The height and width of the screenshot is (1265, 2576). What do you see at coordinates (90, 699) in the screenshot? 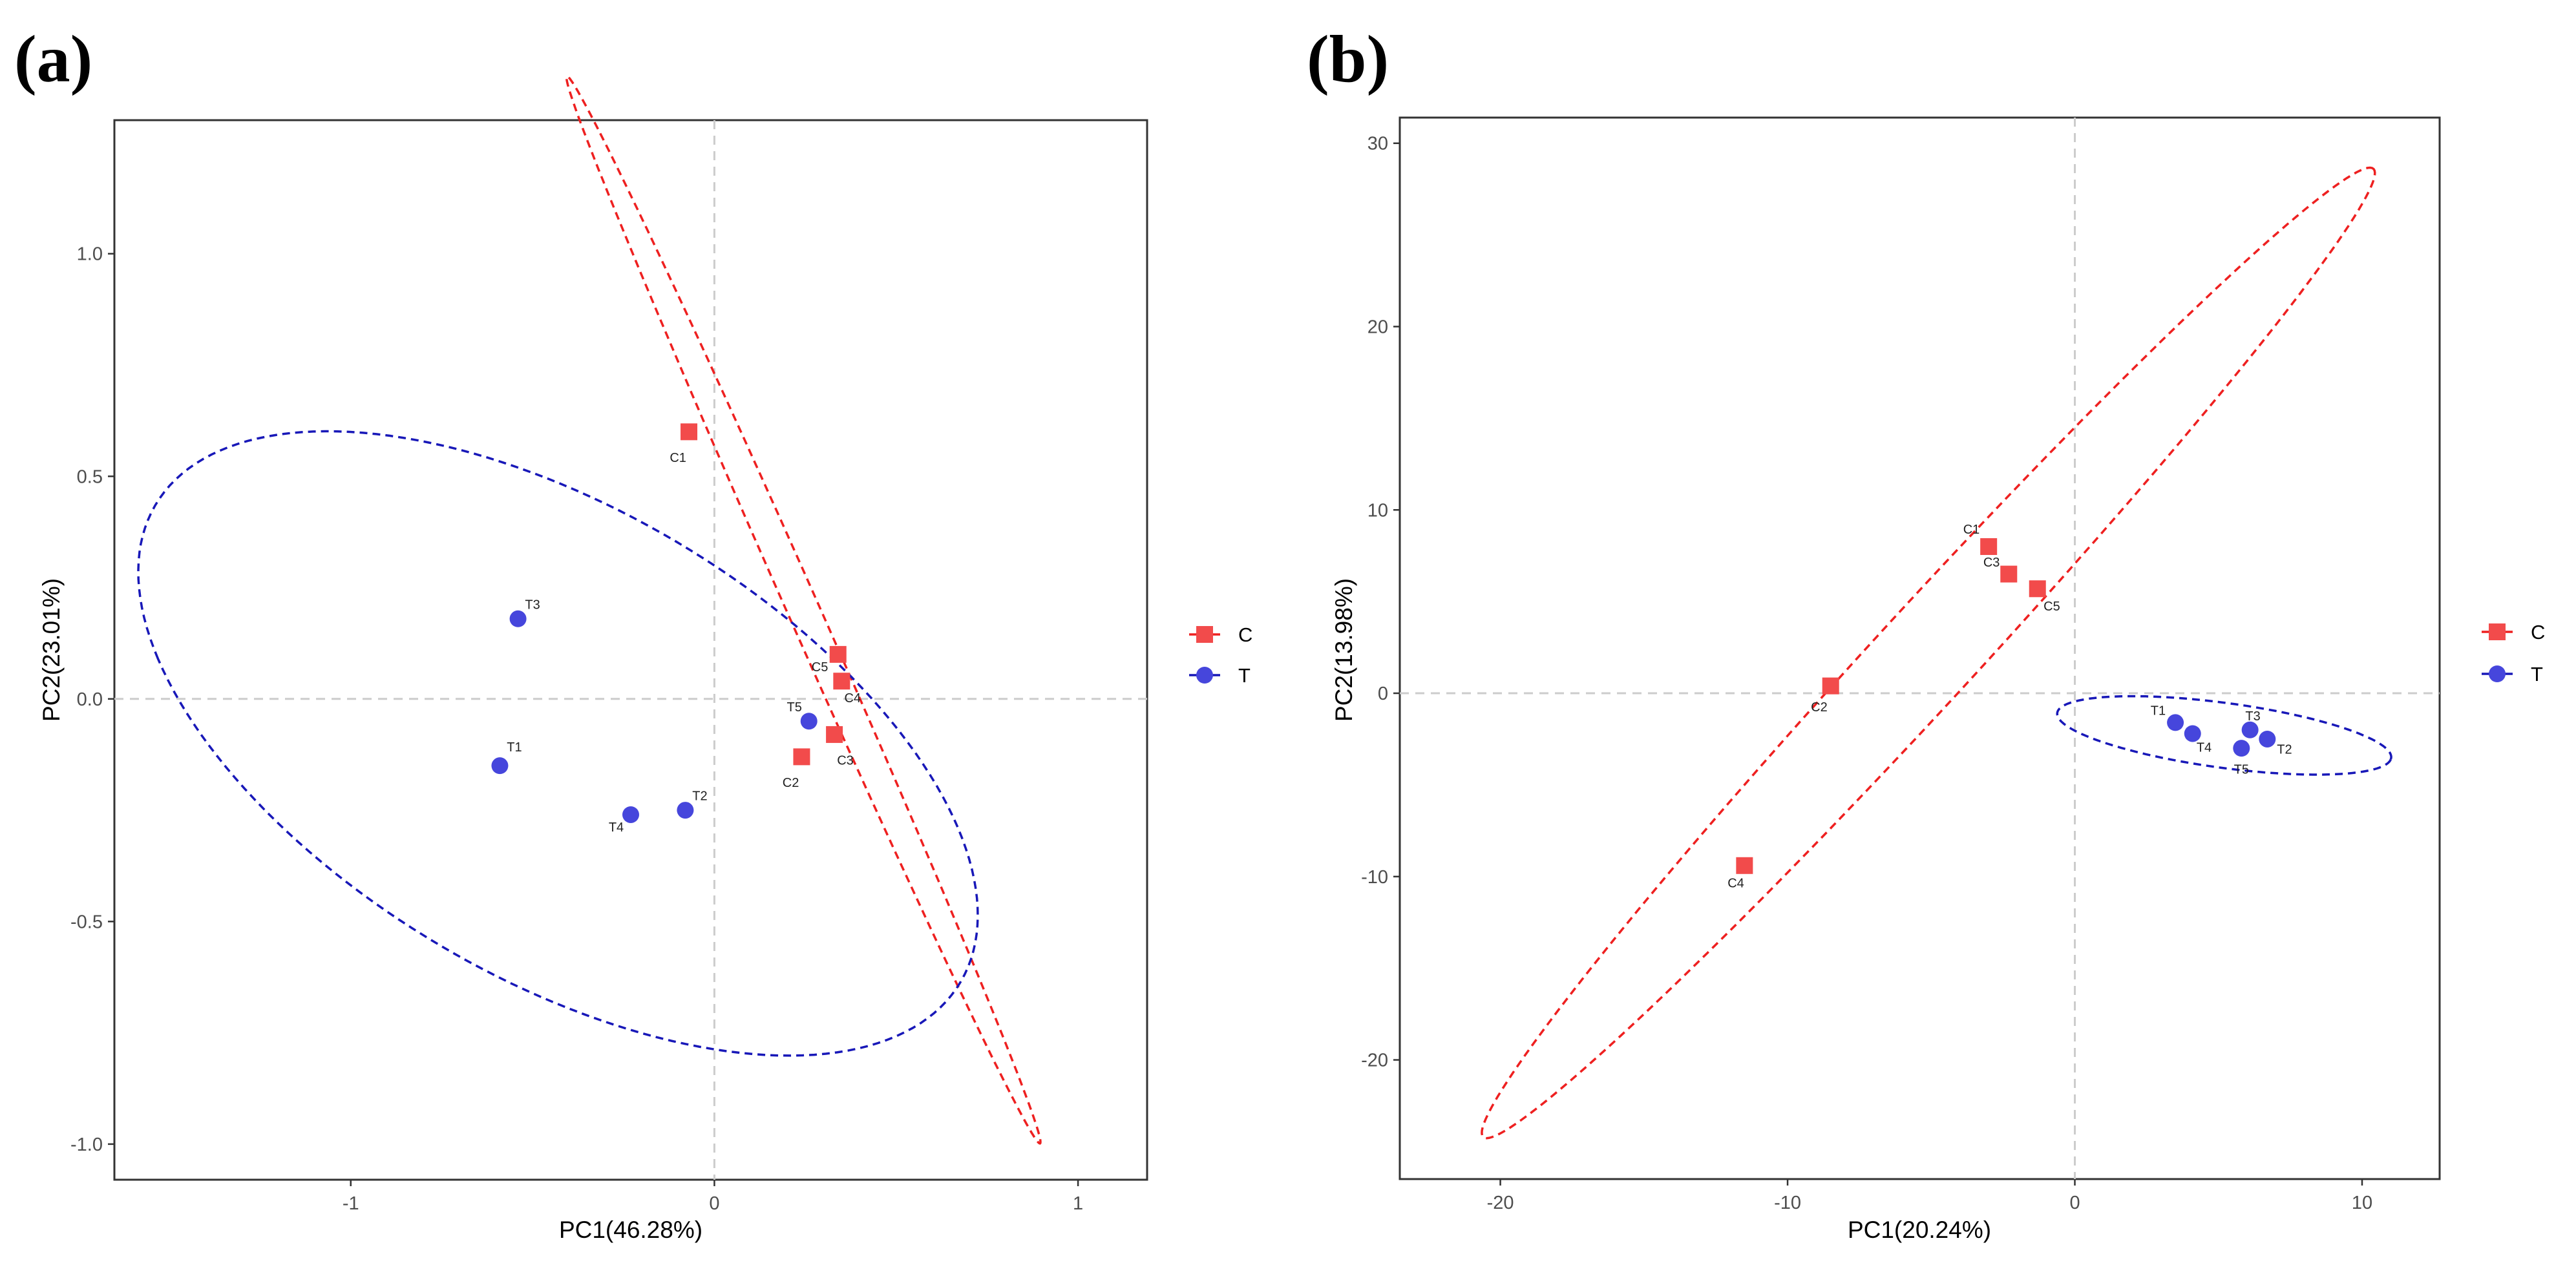
I see `y-tick-label-a: 0.0` at bounding box center [90, 699].